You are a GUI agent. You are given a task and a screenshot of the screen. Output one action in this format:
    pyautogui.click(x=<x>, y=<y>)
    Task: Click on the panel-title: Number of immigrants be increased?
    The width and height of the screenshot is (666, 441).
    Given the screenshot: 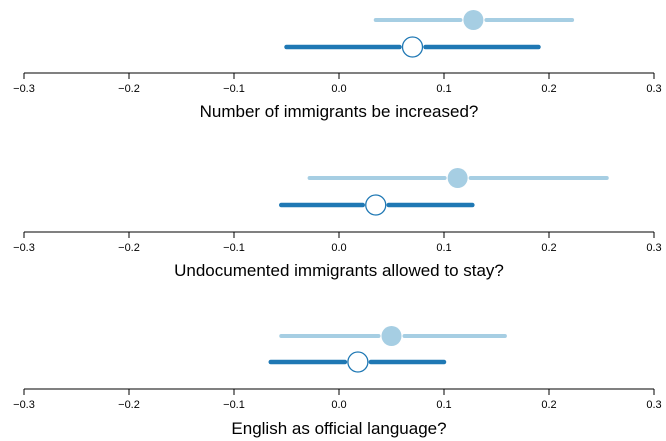 What is the action you would take?
    pyautogui.click(x=339, y=111)
    